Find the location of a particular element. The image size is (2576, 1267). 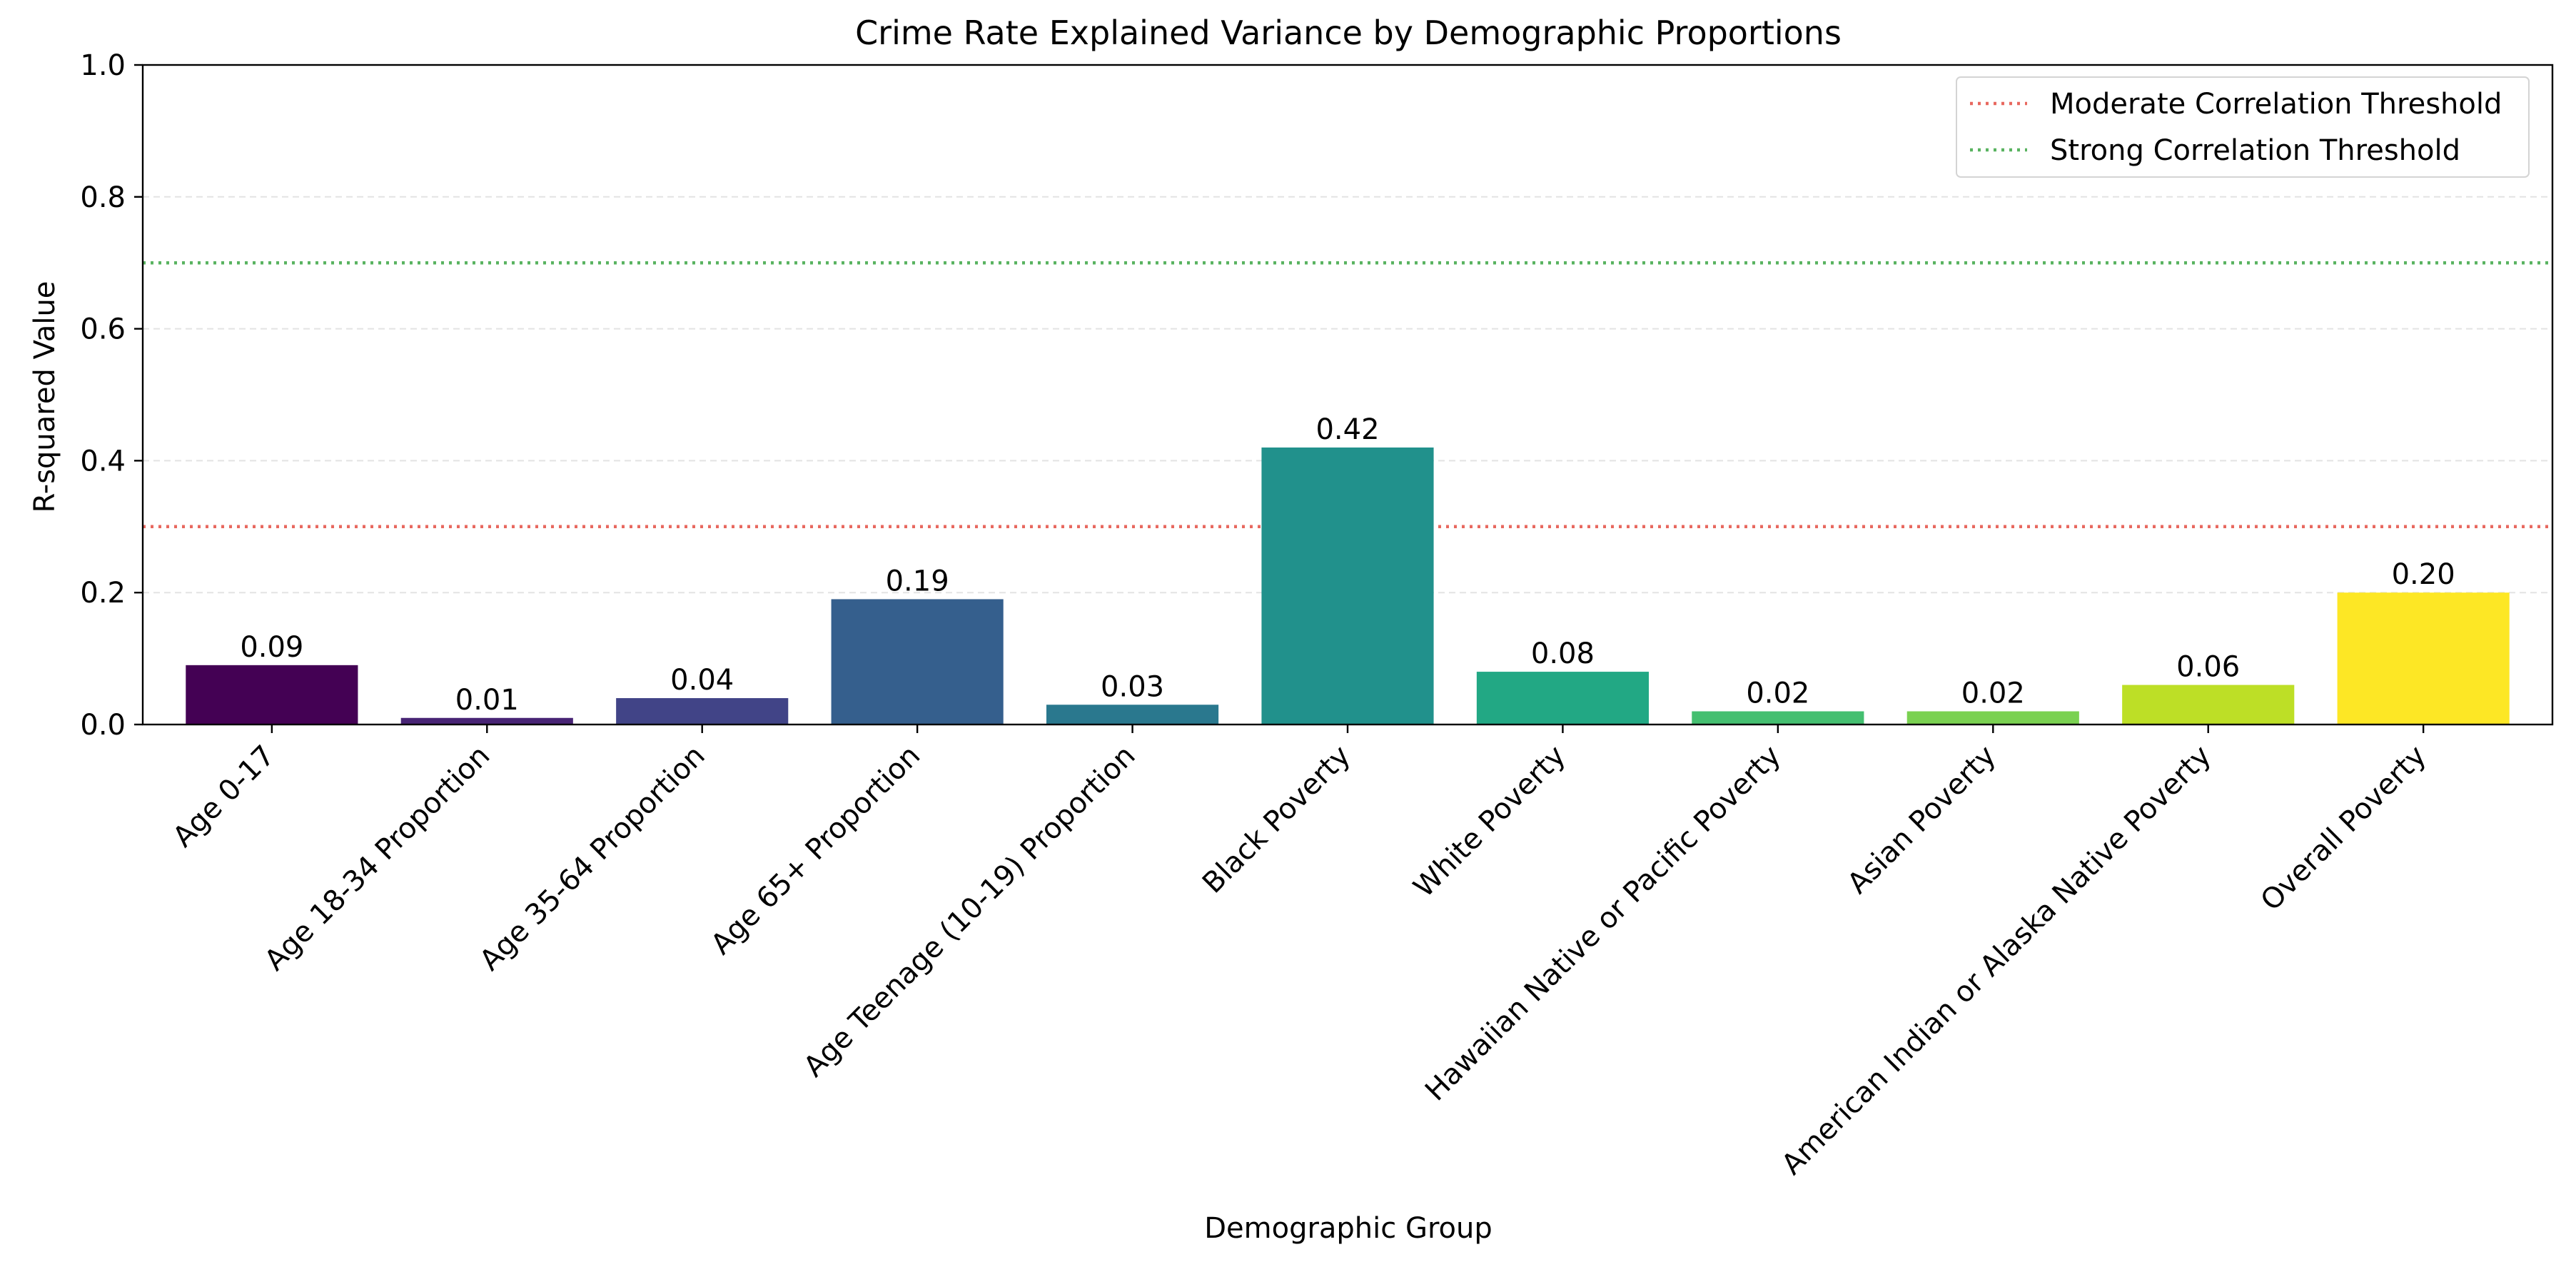

bar-value-label: 0.04 is located at coordinates (702, 680).